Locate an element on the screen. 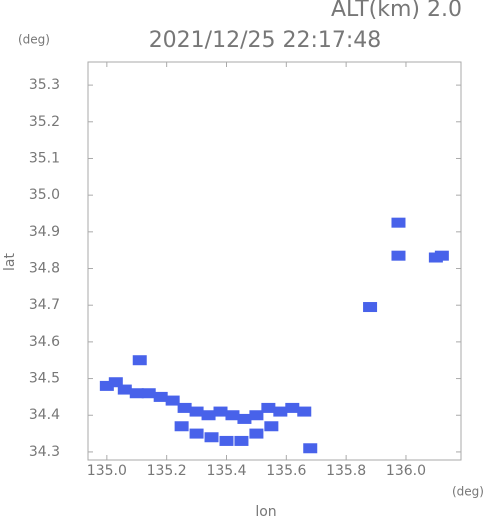 This screenshot has width=491, height=521. x-tick-label: 135.2 is located at coordinates (167, 471).